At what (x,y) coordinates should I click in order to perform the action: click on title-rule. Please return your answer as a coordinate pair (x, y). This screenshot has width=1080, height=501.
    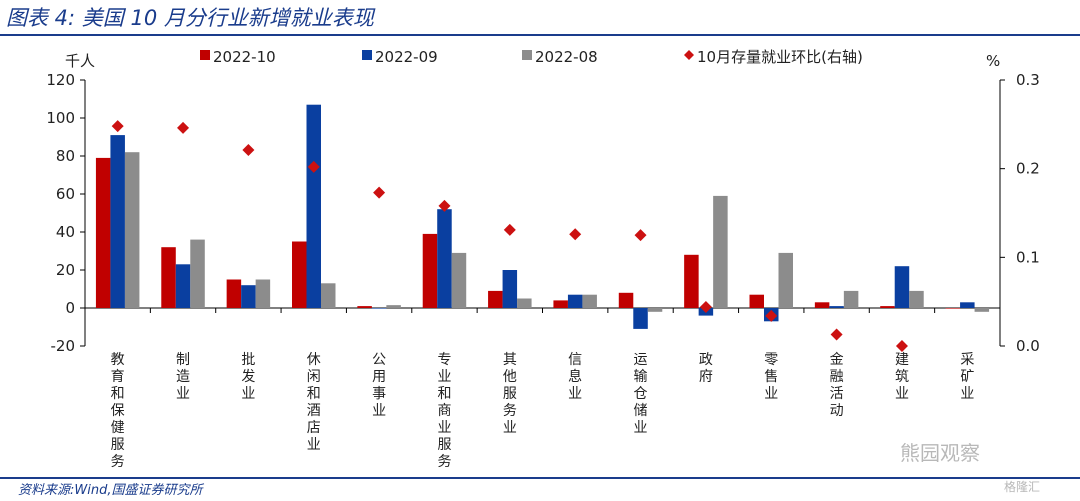
    Looking at the image, I should click on (540, 35).